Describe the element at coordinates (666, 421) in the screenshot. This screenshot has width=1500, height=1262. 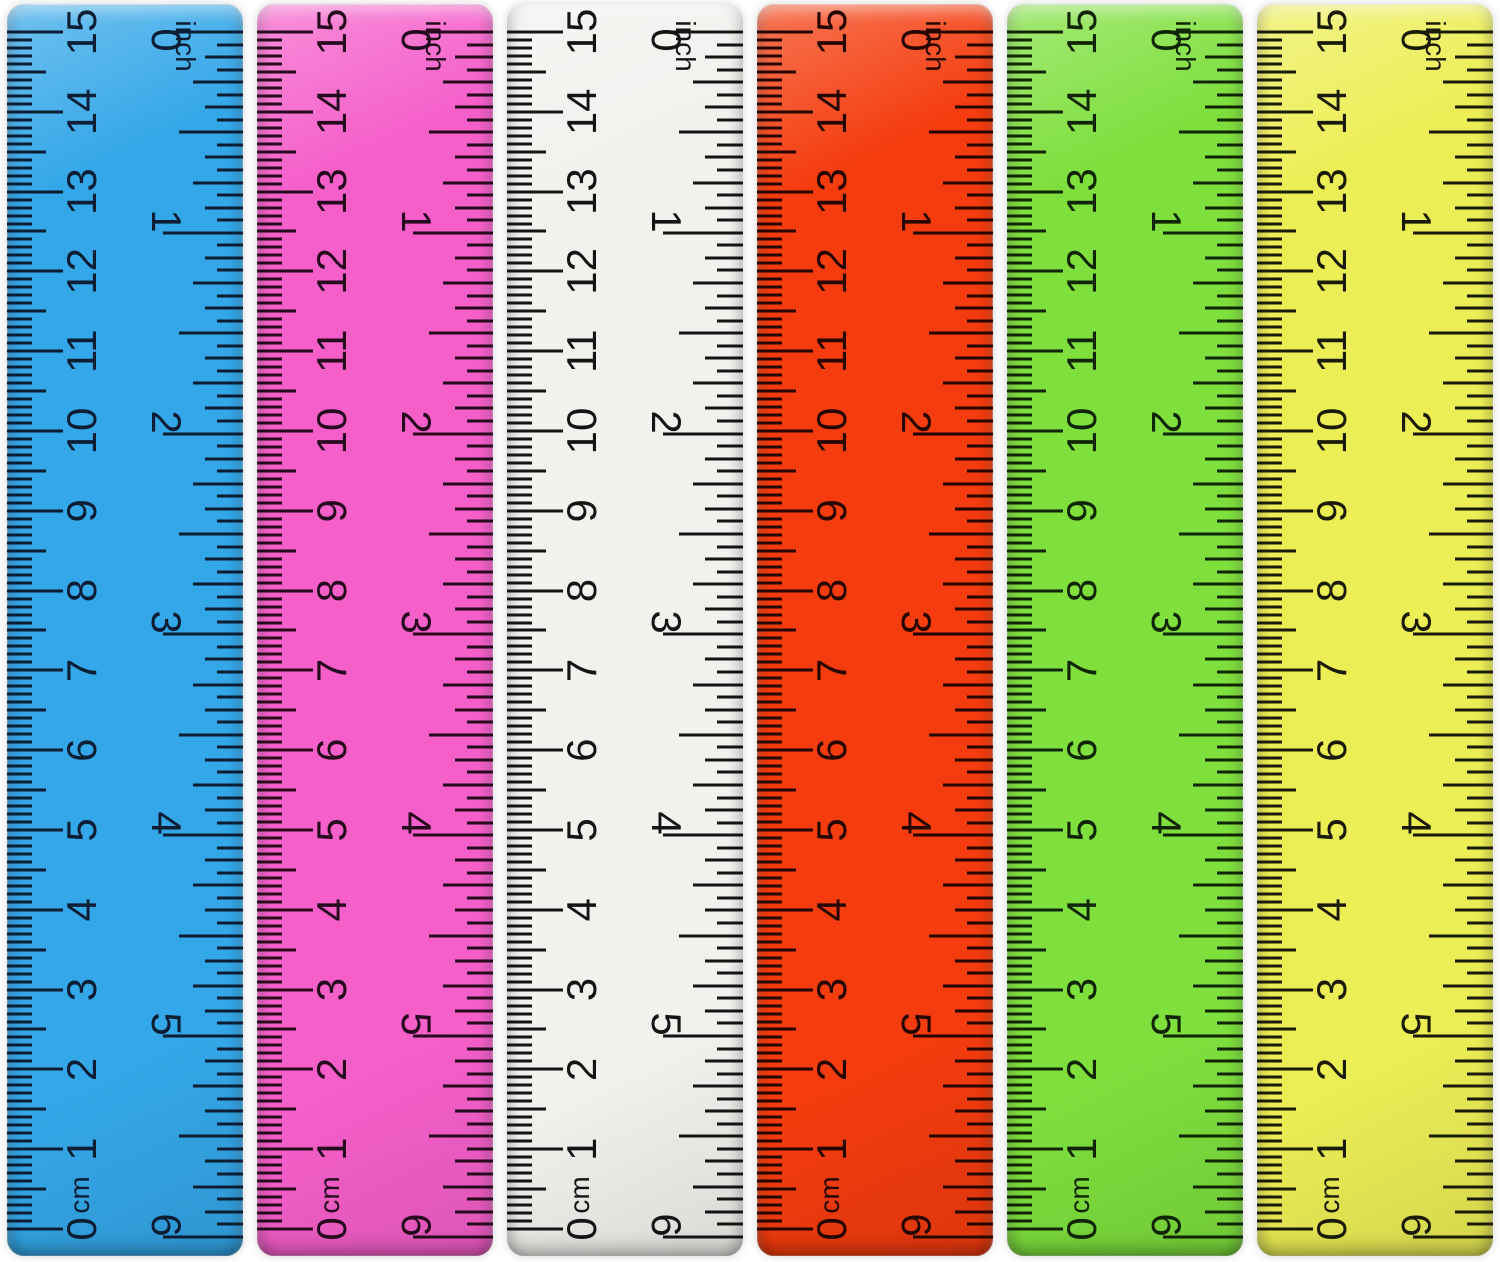
I see `inch-number: 2` at that location.